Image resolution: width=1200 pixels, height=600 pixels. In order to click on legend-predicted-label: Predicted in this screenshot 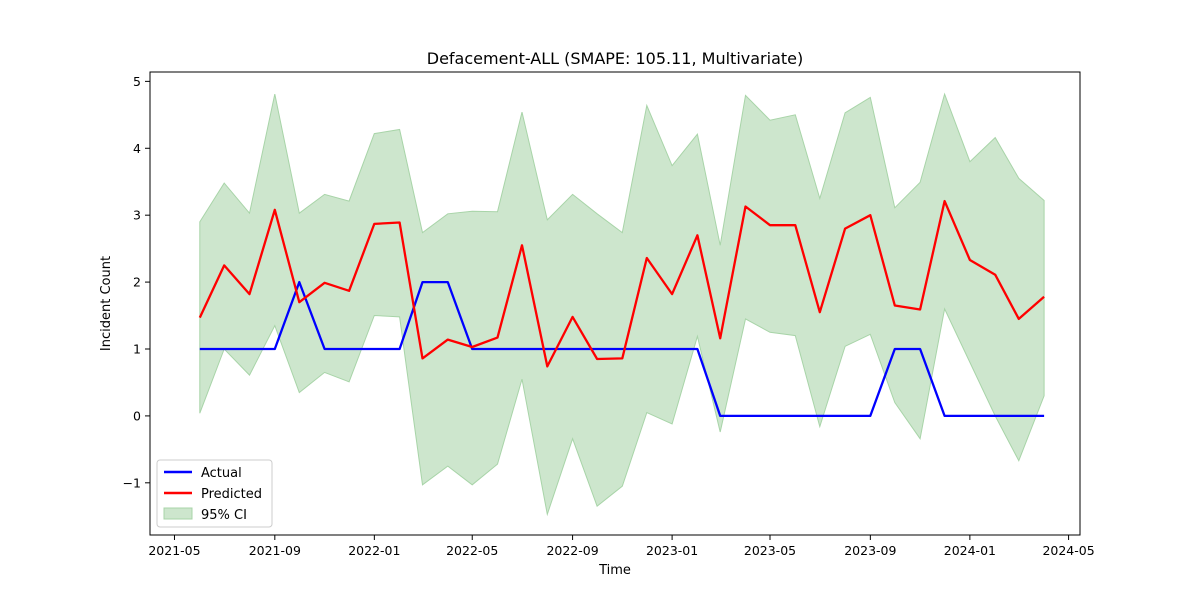, I will do `click(231, 494)`.